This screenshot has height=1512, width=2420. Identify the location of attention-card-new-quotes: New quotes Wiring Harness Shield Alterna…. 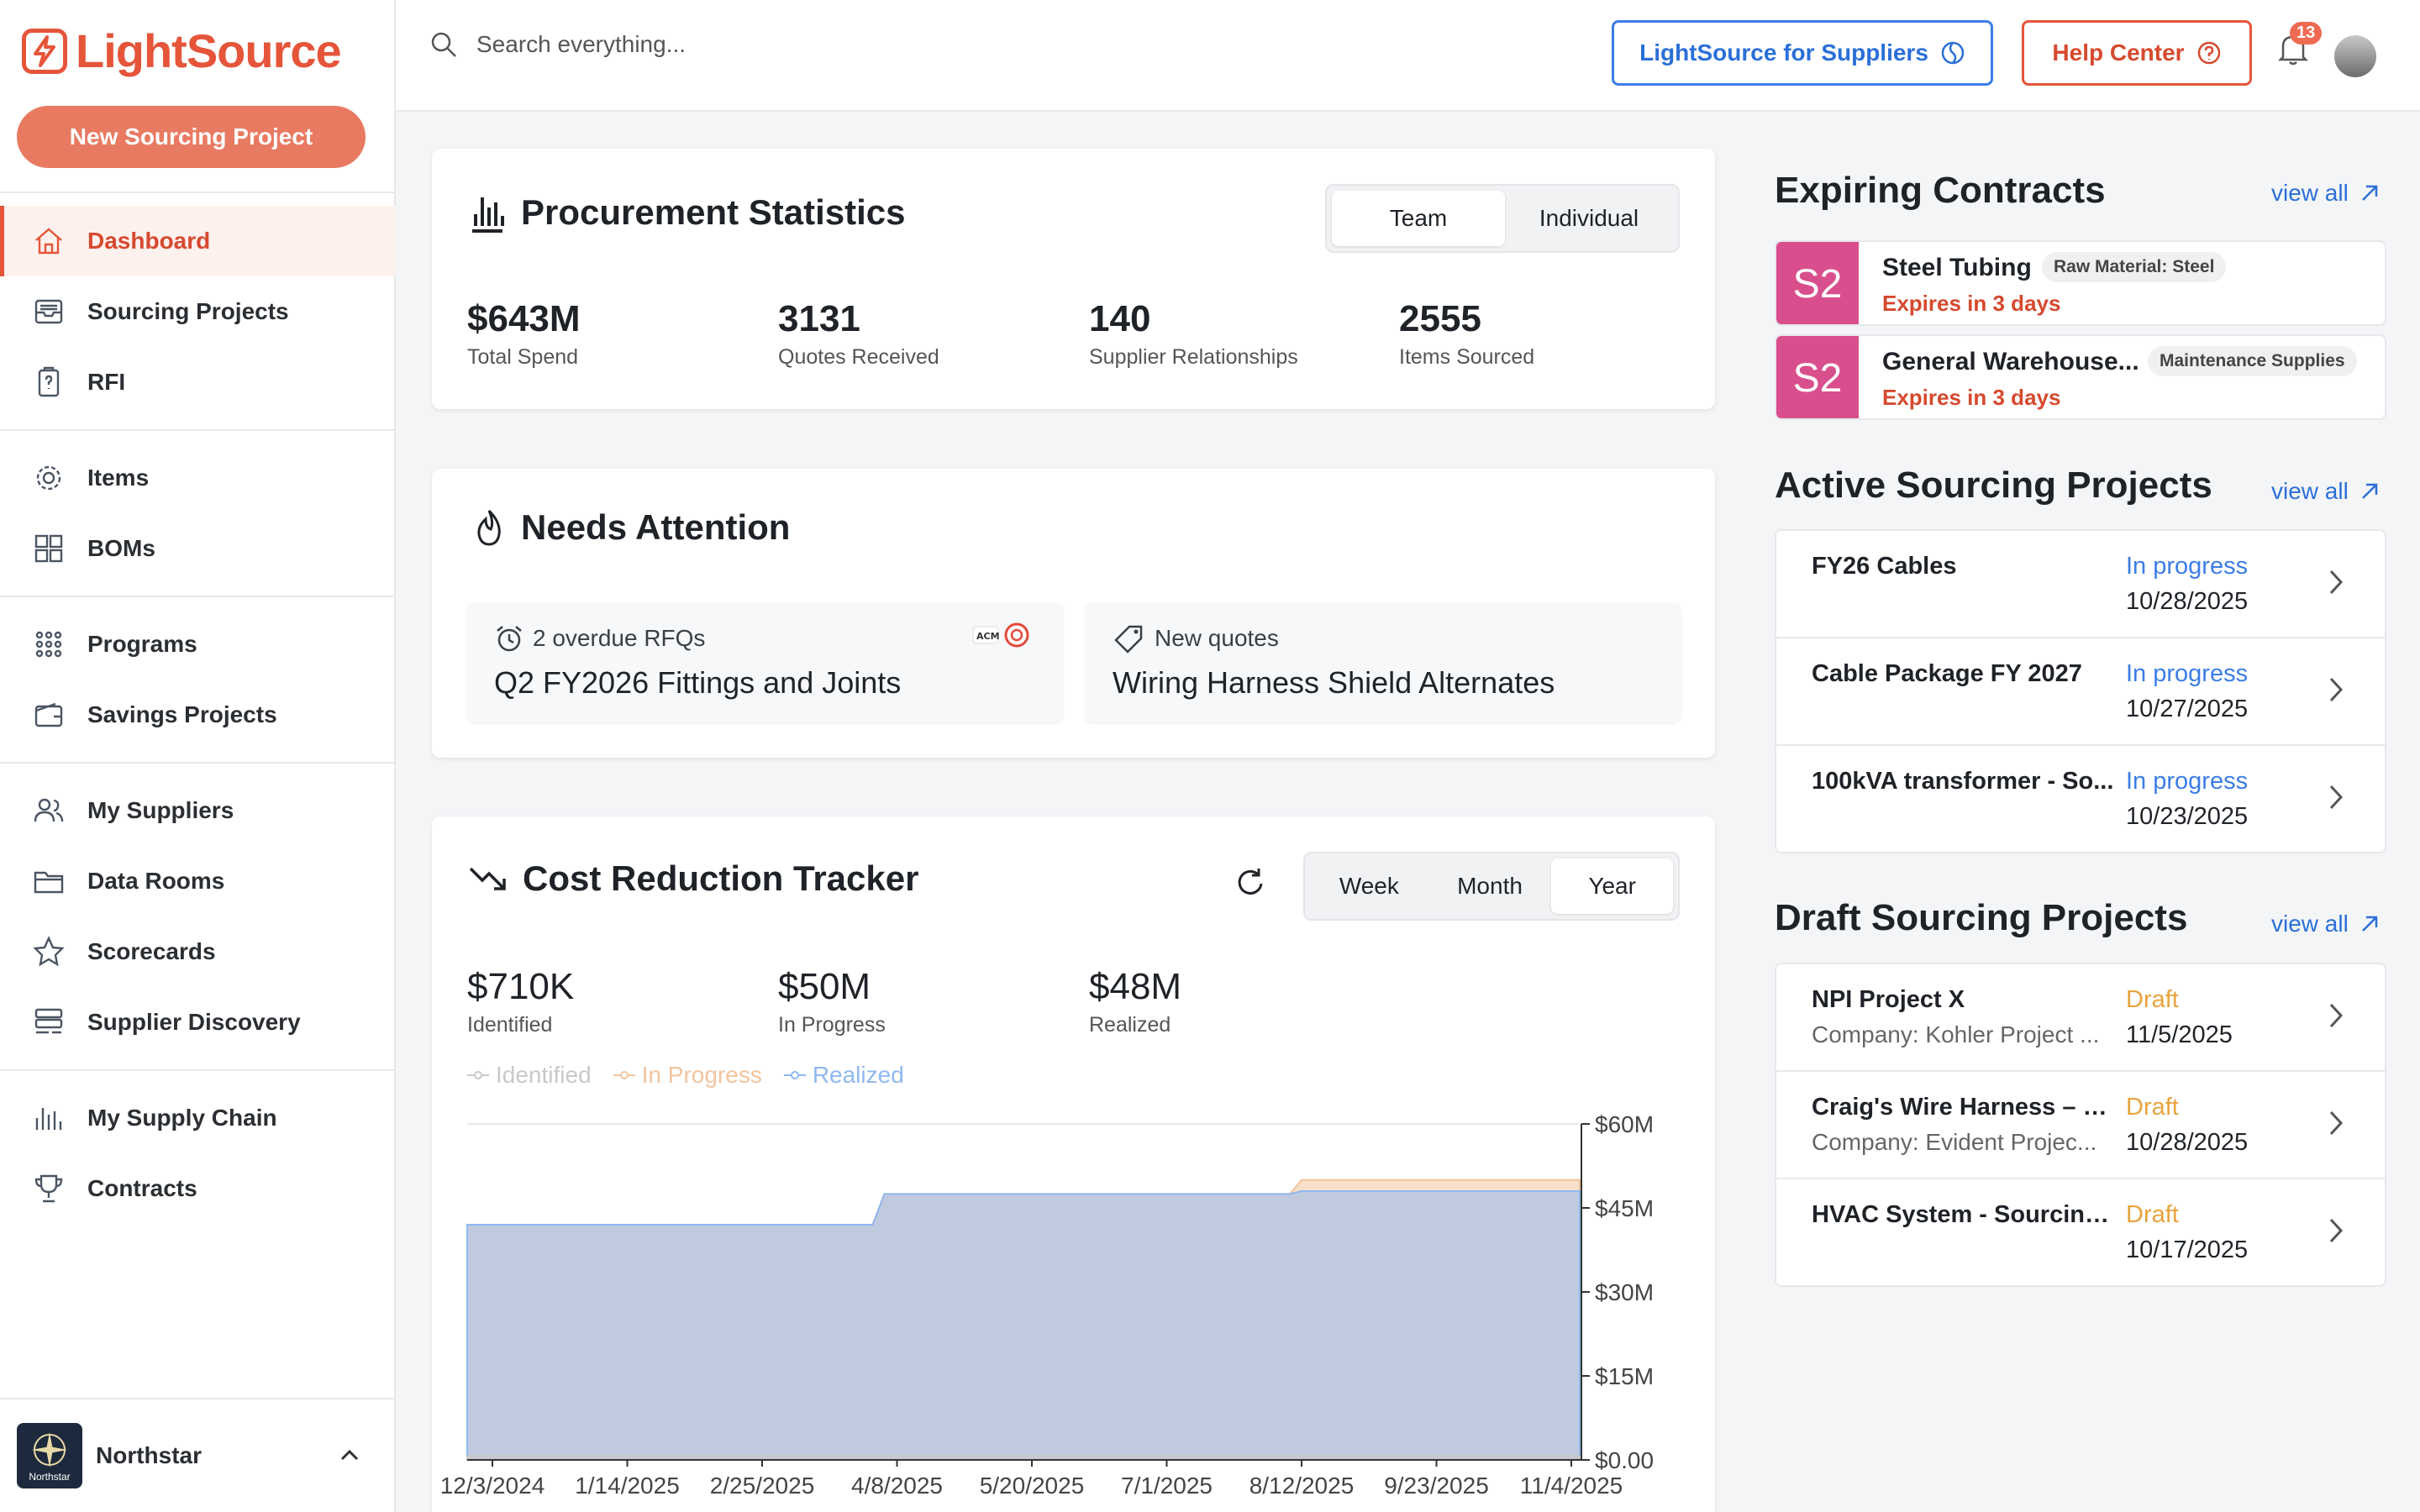
(1383, 662).